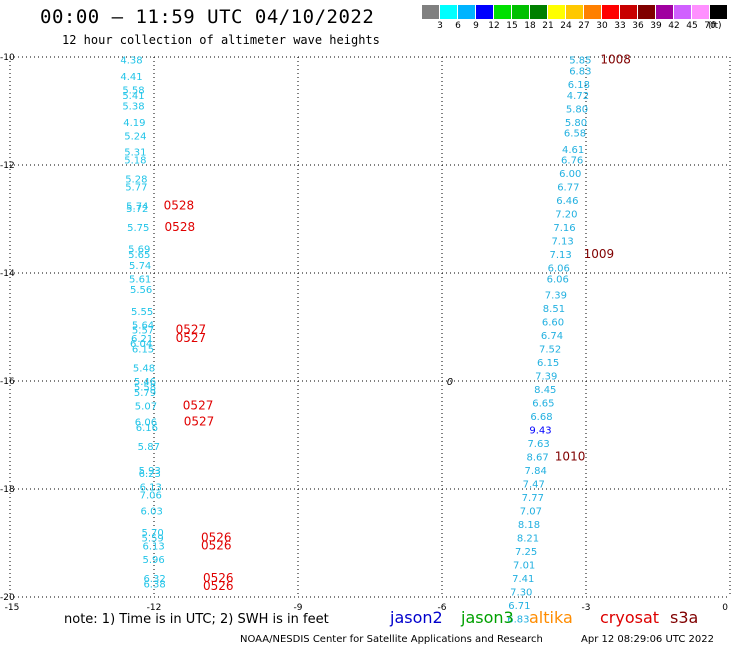 Image resolution: width=740 pixels, height=650 pixels. I want to click on wave-height-label: 6.83, so click(518, 620).